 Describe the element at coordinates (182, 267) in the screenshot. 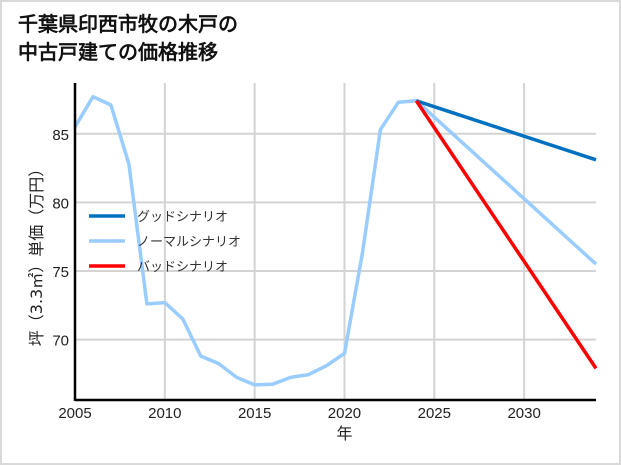

I see `legend-label-2: バッドシナリオ` at that location.